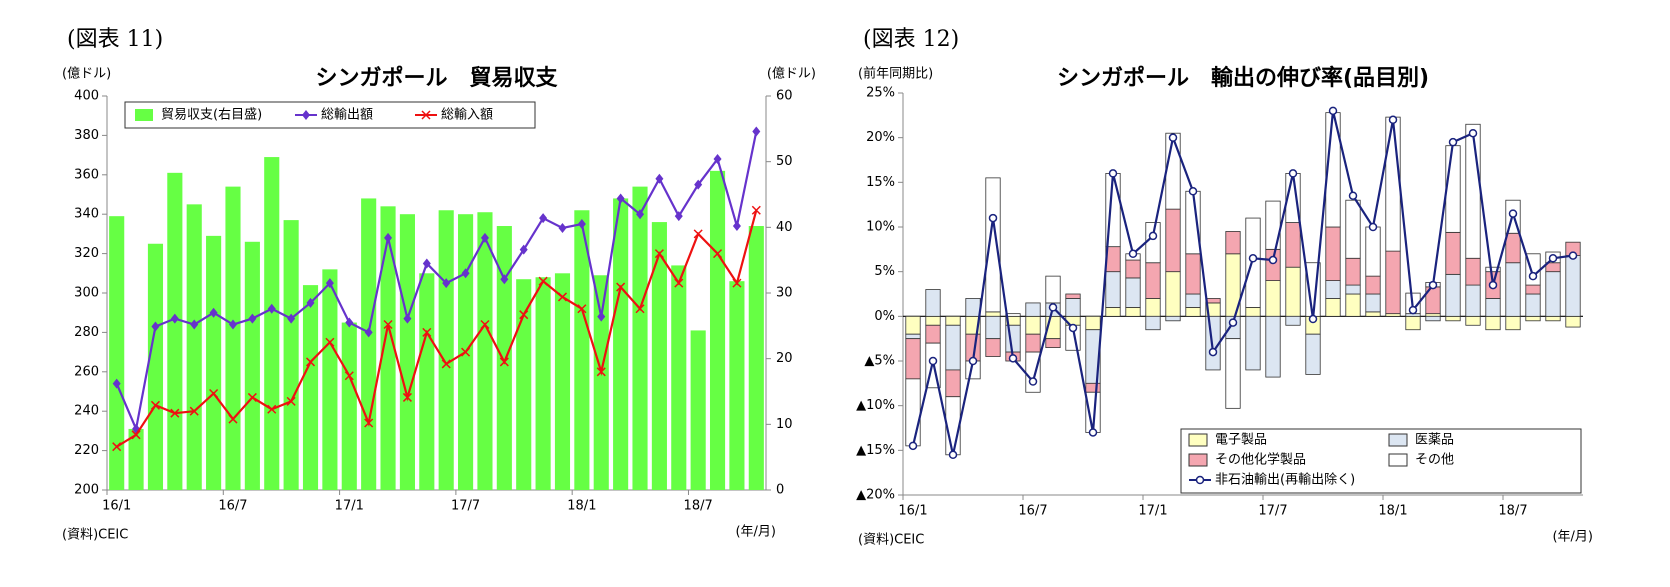 The image size is (1670, 587). I want to click on x-tick-label: 18/1, so click(581, 506).